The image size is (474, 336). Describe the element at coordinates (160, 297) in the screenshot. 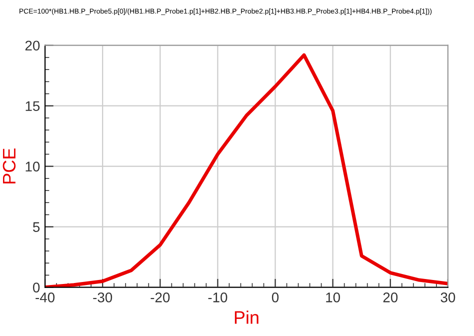

I see `x-tick-label: -20` at that location.